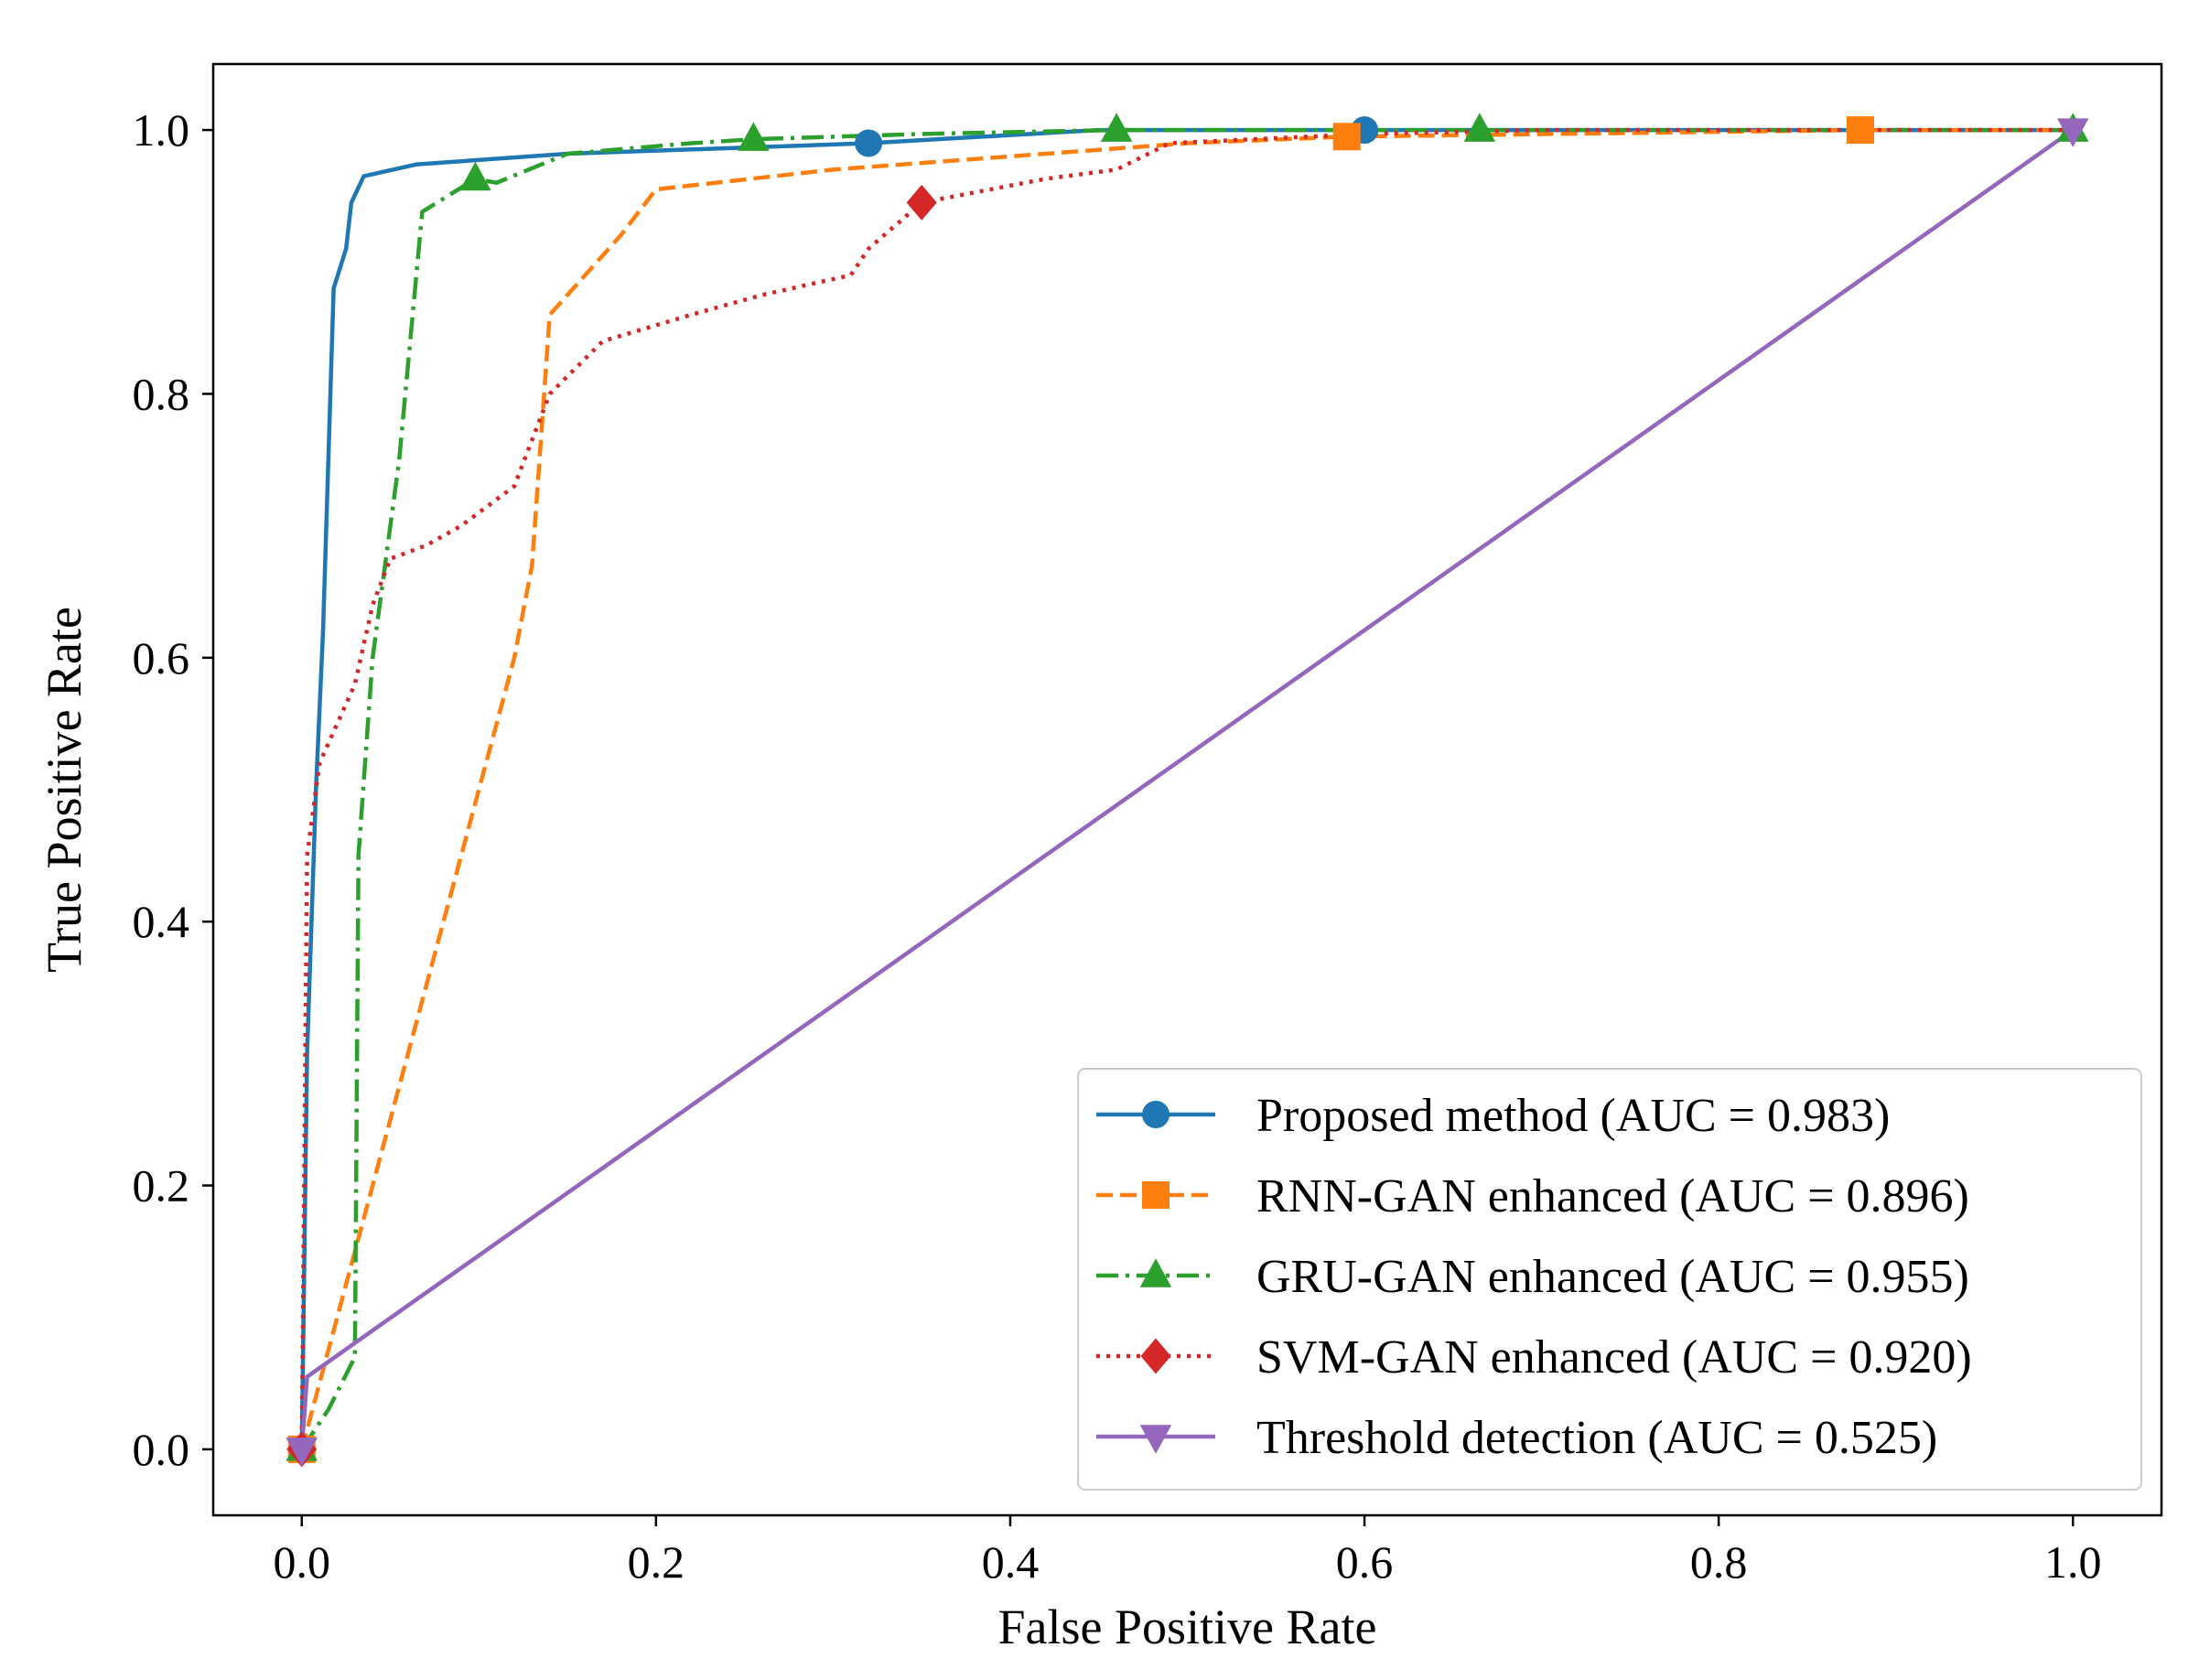 This screenshot has width=2199, height=1680. I want to click on legend-label: SVM-GAN enhanced (AUC = 0.920), so click(1614, 1357).